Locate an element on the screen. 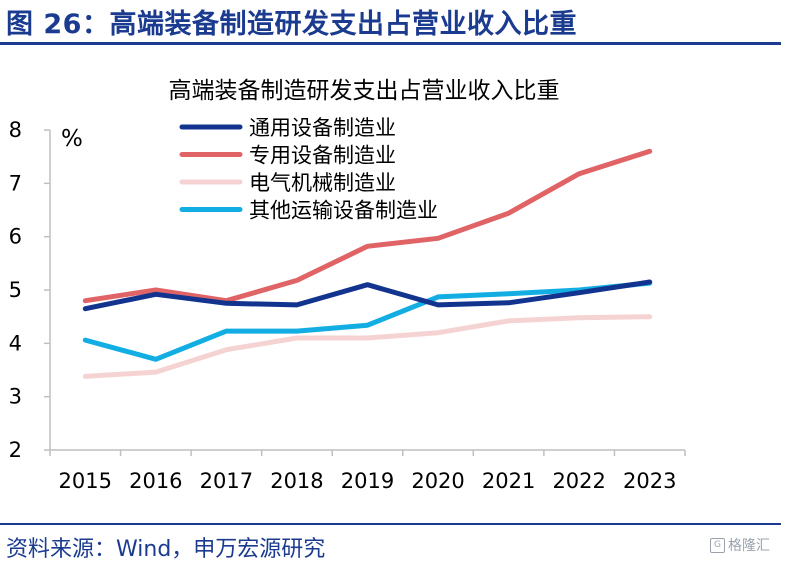 The image size is (788, 563). chart-title: 高端装备制造研发支出占营业收入比重 is located at coordinates (364, 91).